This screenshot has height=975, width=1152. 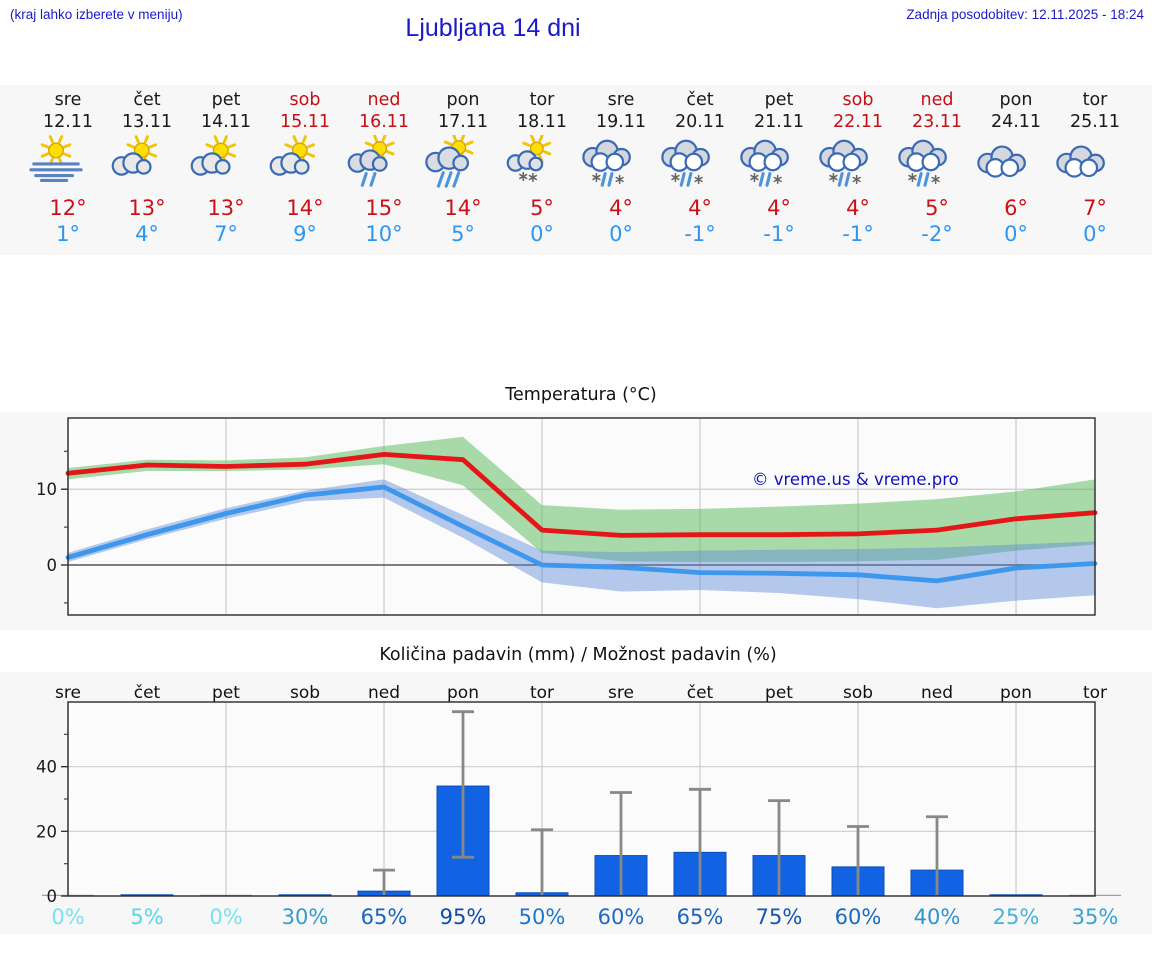 What do you see at coordinates (56, 150) in the screenshot?
I see `sun-rays` at bounding box center [56, 150].